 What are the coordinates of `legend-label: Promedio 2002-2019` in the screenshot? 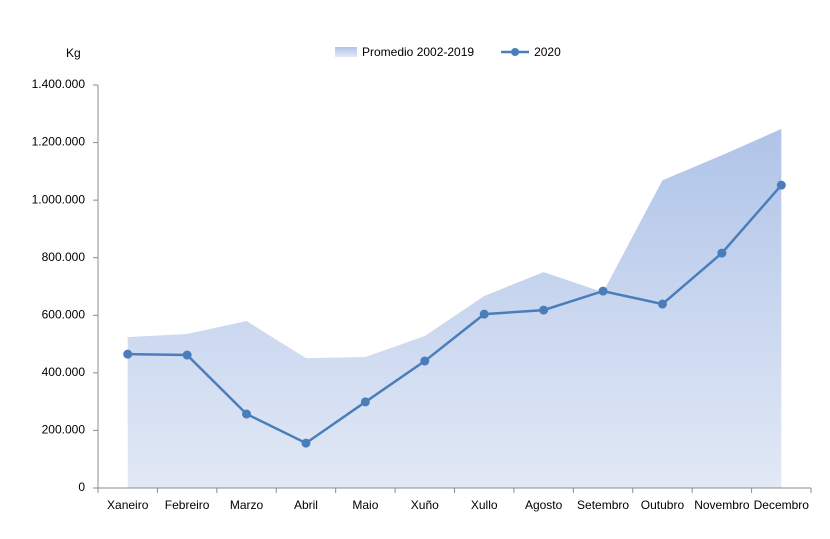 It's located at (418, 52).